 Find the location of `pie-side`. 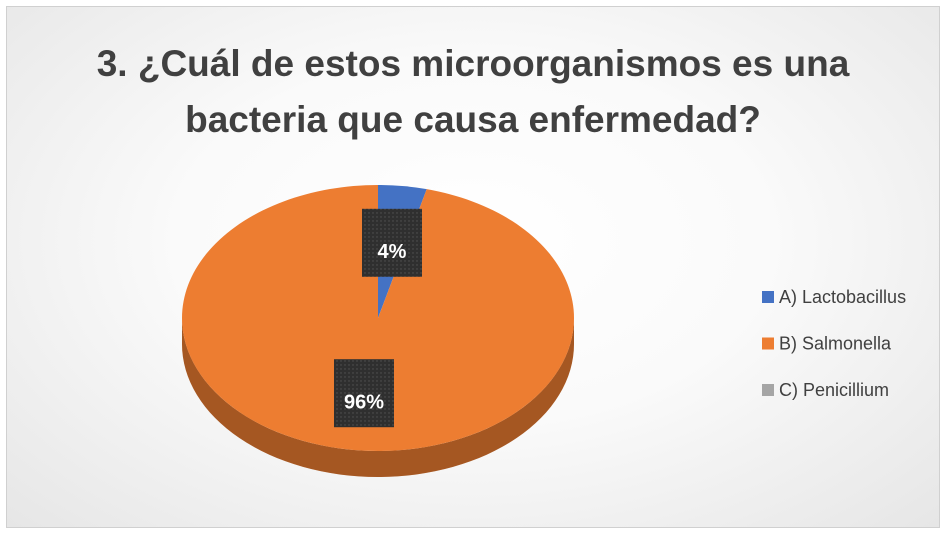

pie-side is located at coordinates (378, 397).